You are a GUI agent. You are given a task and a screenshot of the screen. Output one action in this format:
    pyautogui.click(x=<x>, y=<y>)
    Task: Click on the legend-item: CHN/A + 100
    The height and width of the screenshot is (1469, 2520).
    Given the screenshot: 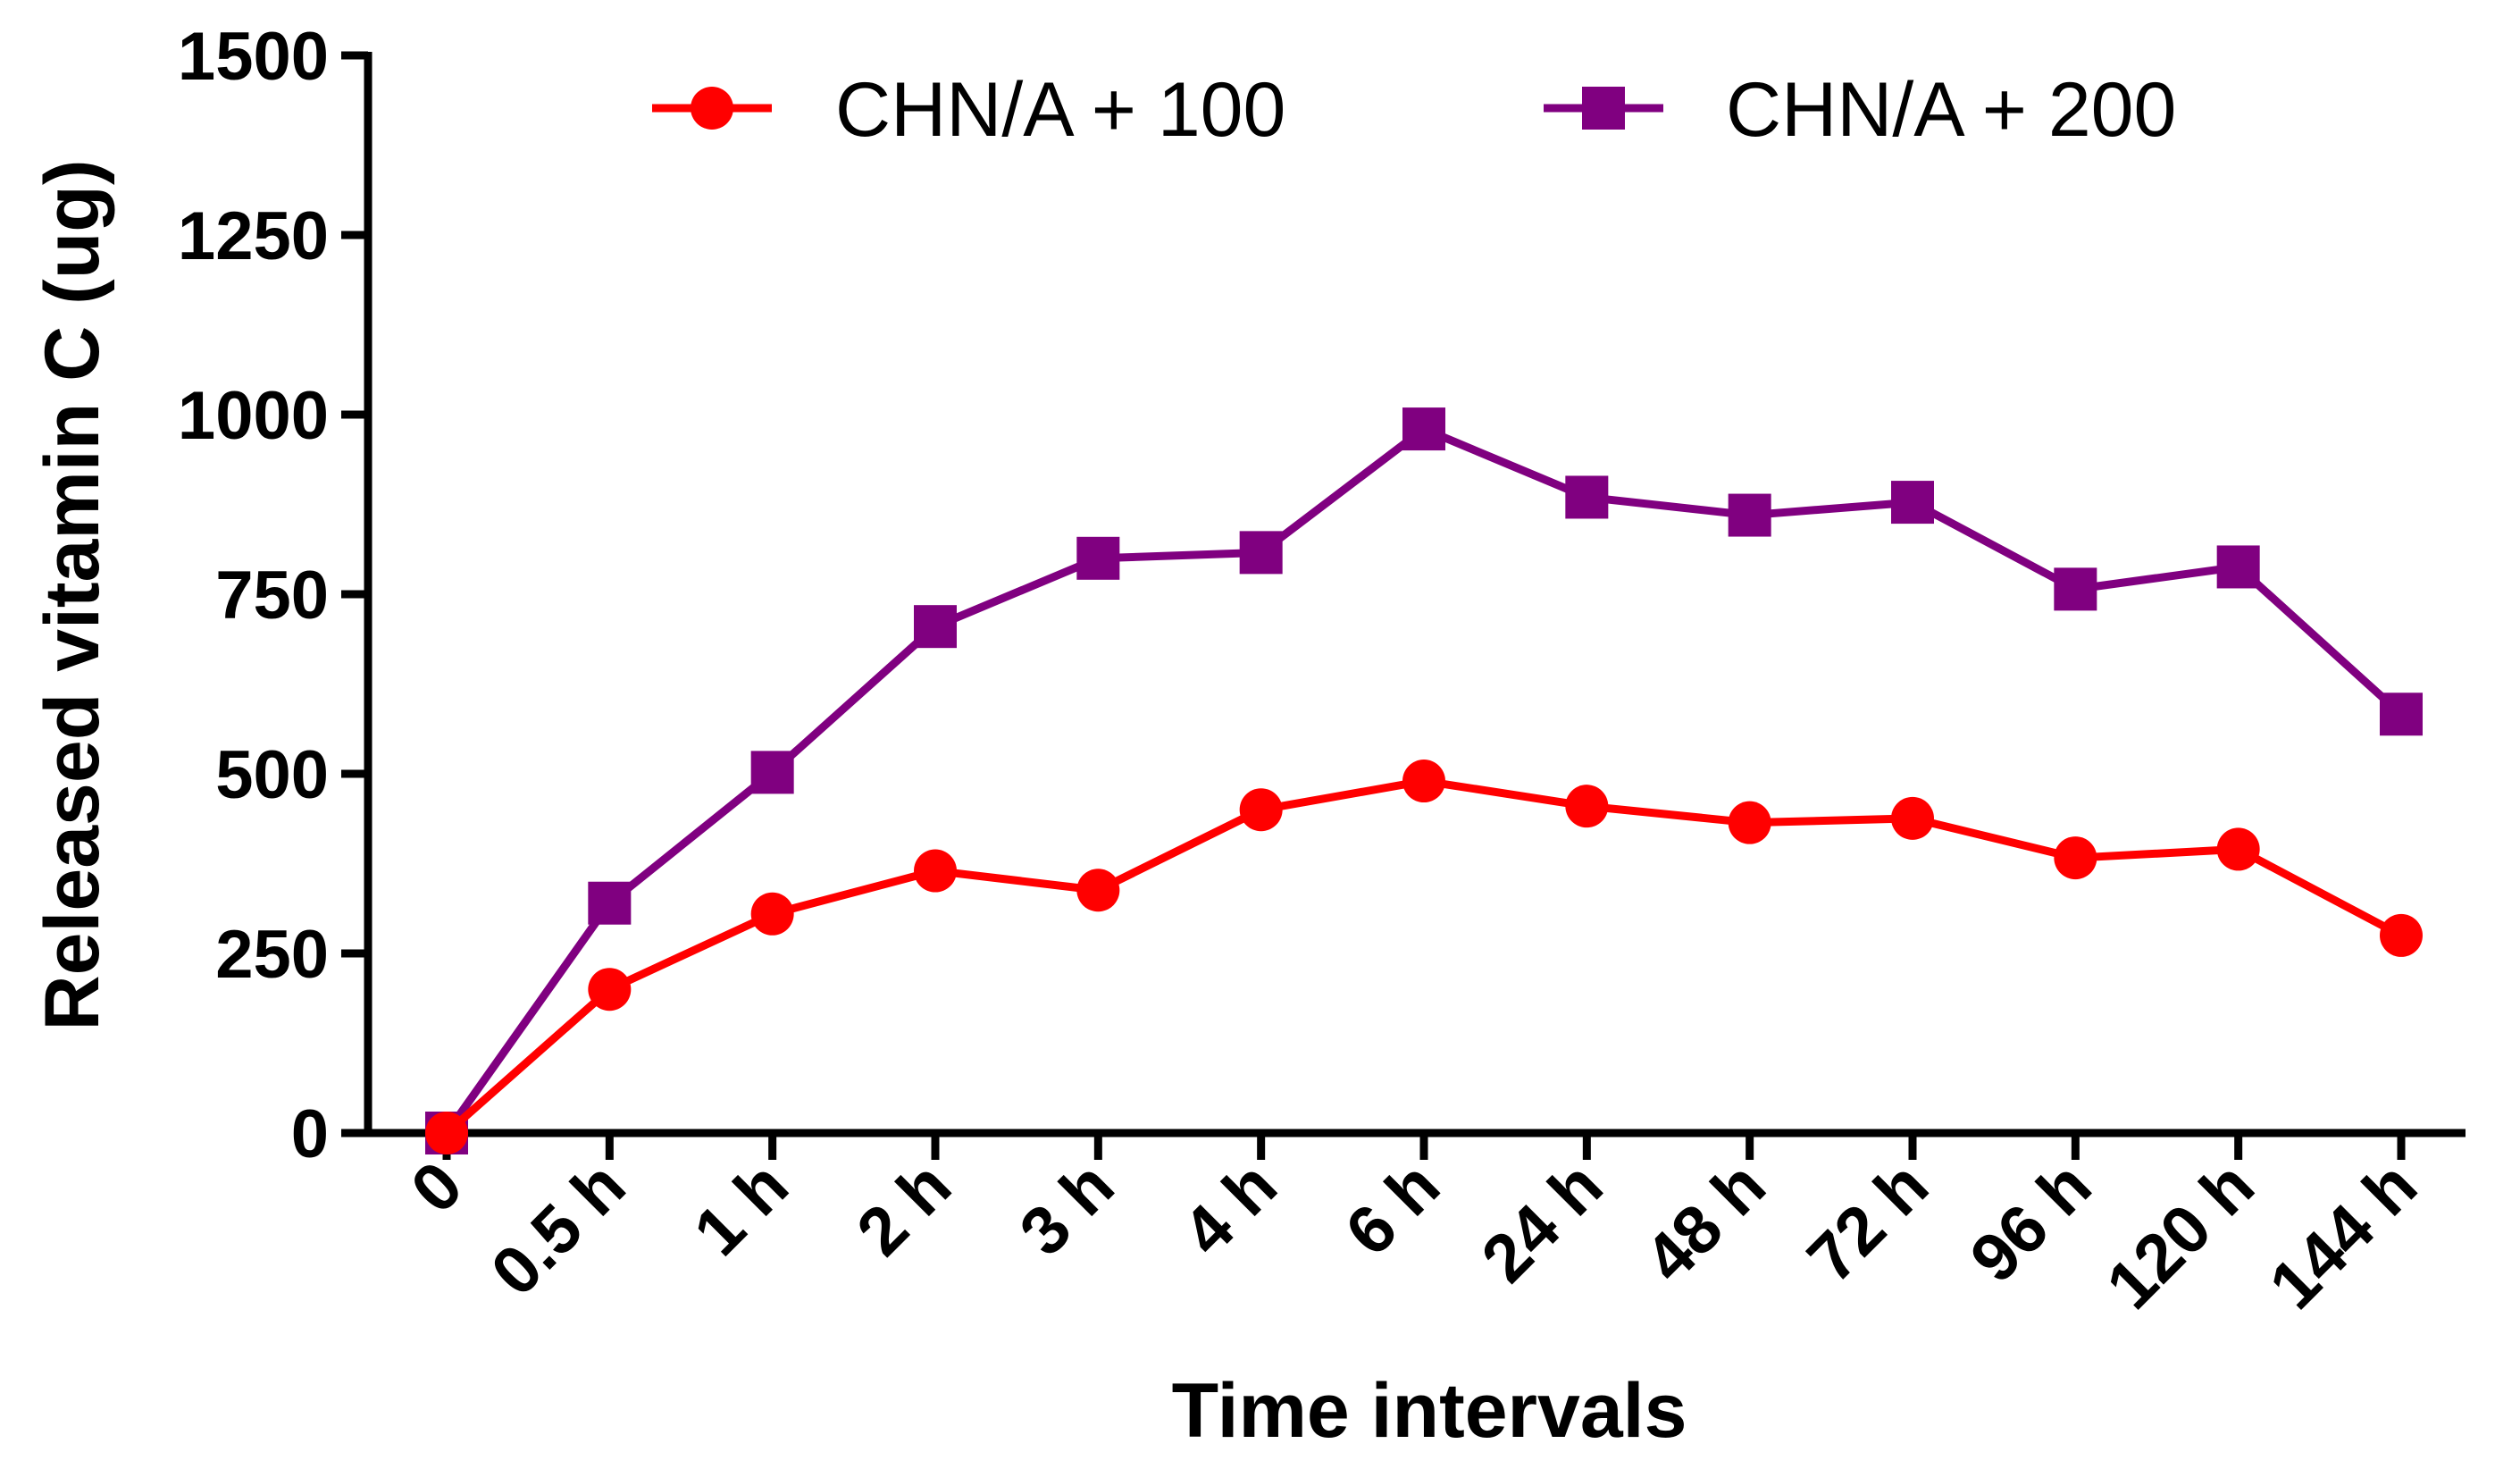 What is the action you would take?
    pyautogui.click(x=969, y=110)
    